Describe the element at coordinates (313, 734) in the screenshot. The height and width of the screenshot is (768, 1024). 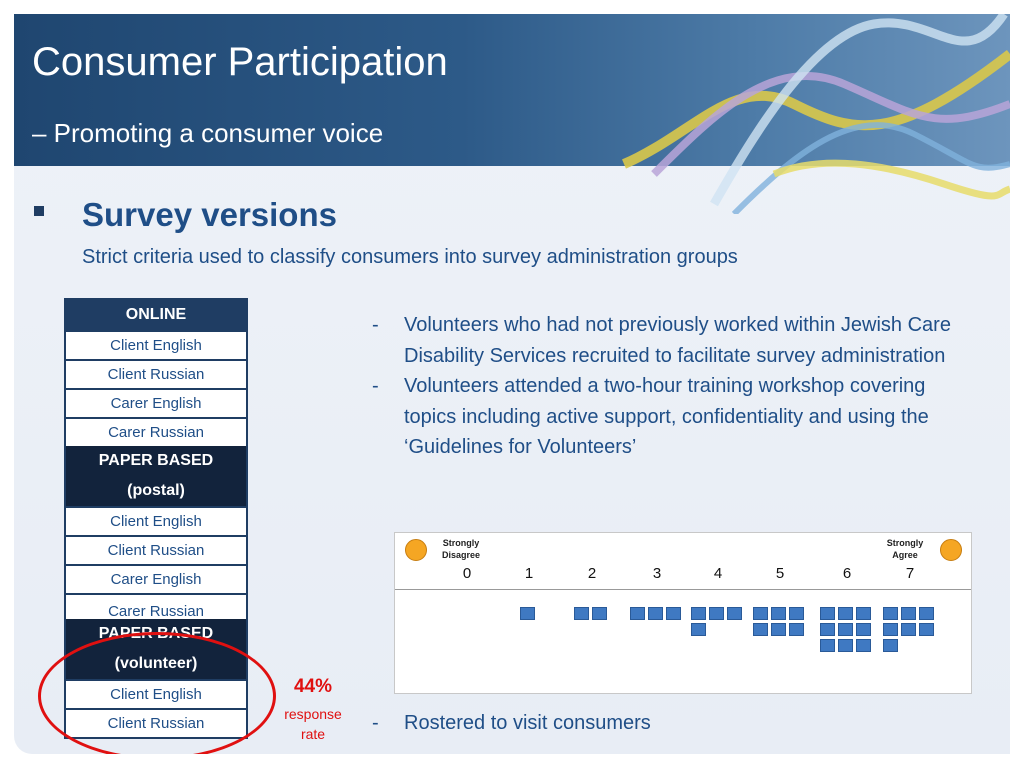
I see `response-rate-label-line: rate` at that location.